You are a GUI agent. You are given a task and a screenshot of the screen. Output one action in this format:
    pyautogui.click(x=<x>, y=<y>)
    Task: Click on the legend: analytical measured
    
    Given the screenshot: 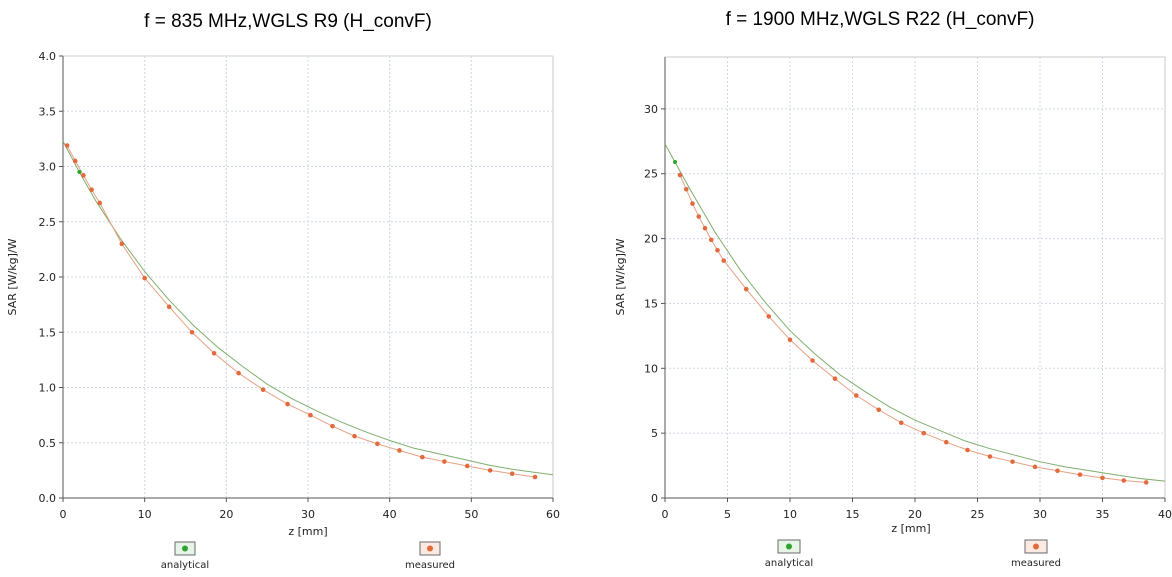 What is the action you would take?
    pyautogui.click(x=308, y=556)
    